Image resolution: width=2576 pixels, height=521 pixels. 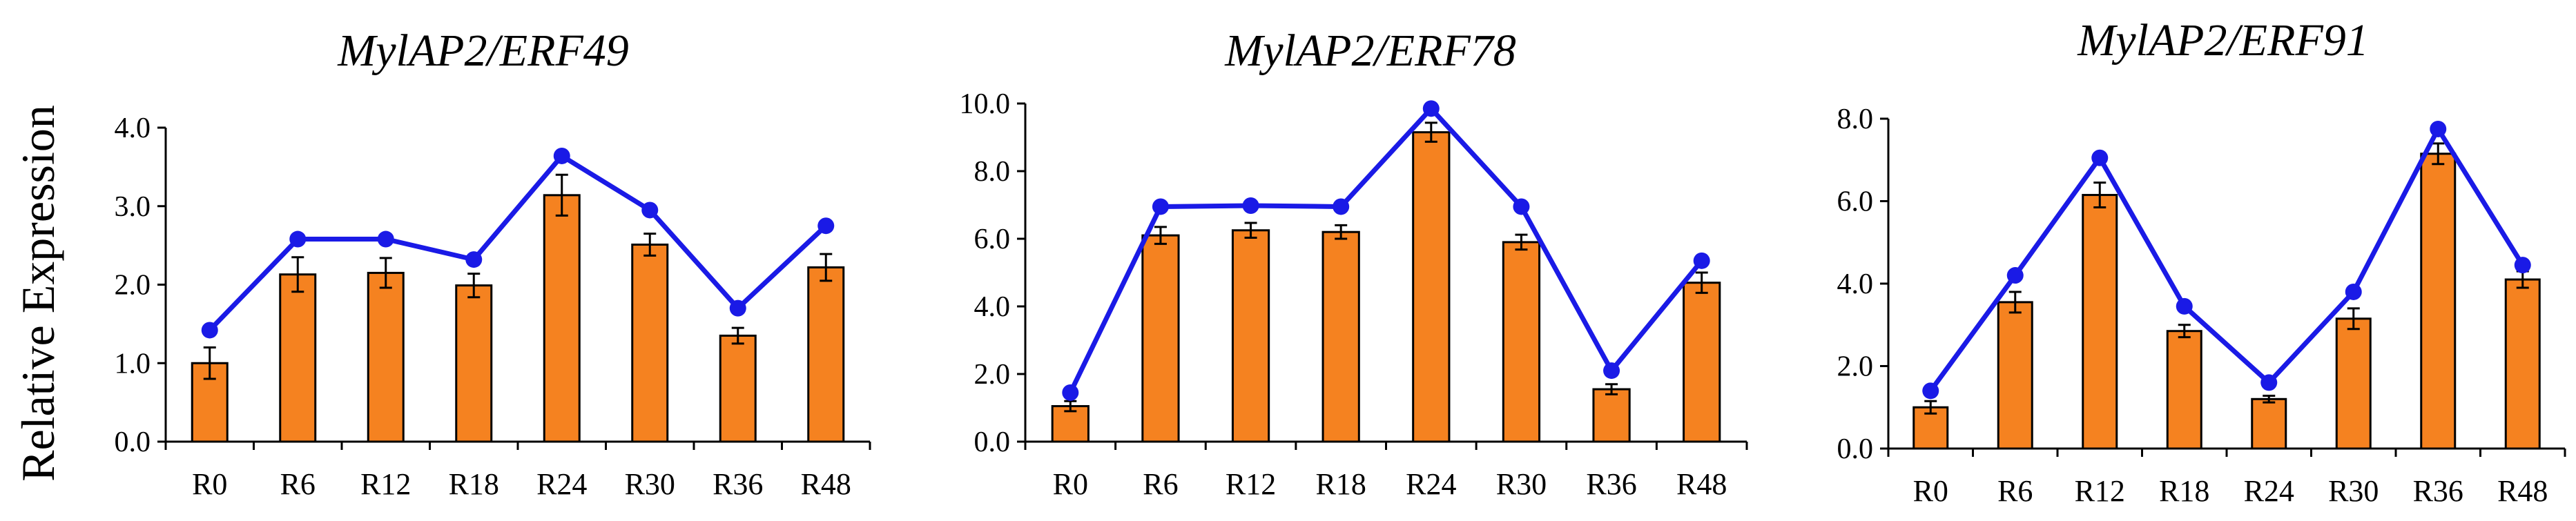 I want to click on chart-title: MylAP2/ERF91, so click(x=2223, y=40).